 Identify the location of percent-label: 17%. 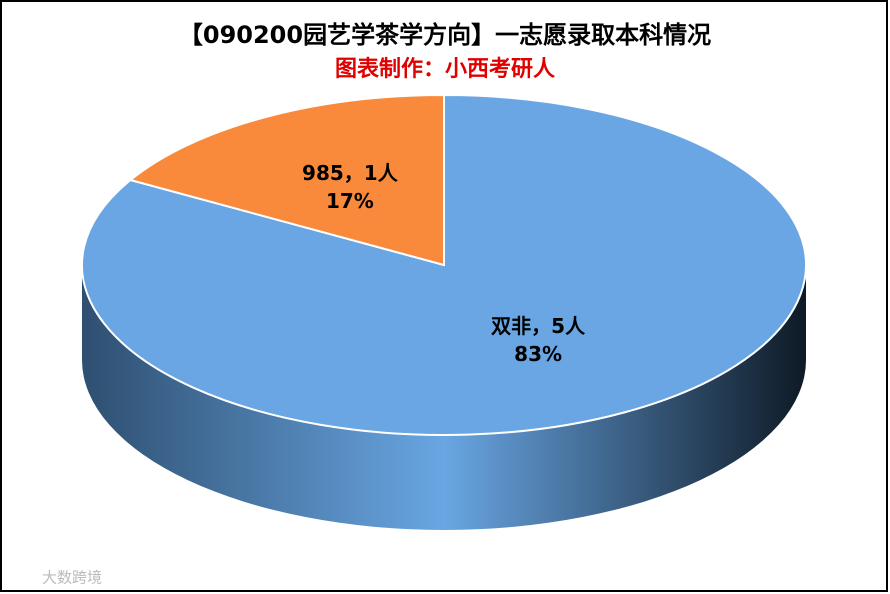
(350, 201).